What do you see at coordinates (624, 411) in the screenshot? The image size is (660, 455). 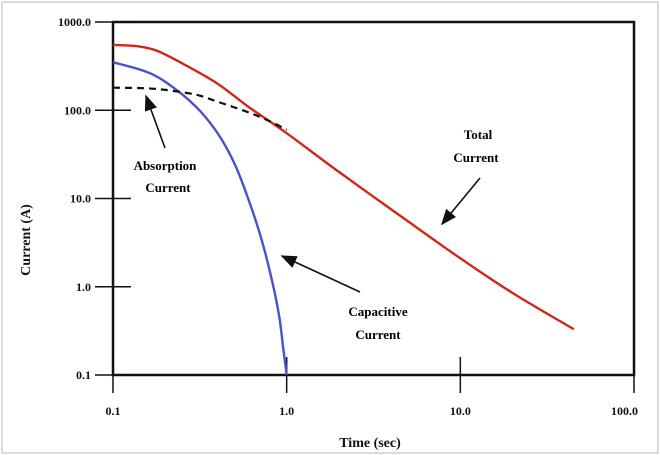 I see `x-tick-label: 100.0` at bounding box center [624, 411].